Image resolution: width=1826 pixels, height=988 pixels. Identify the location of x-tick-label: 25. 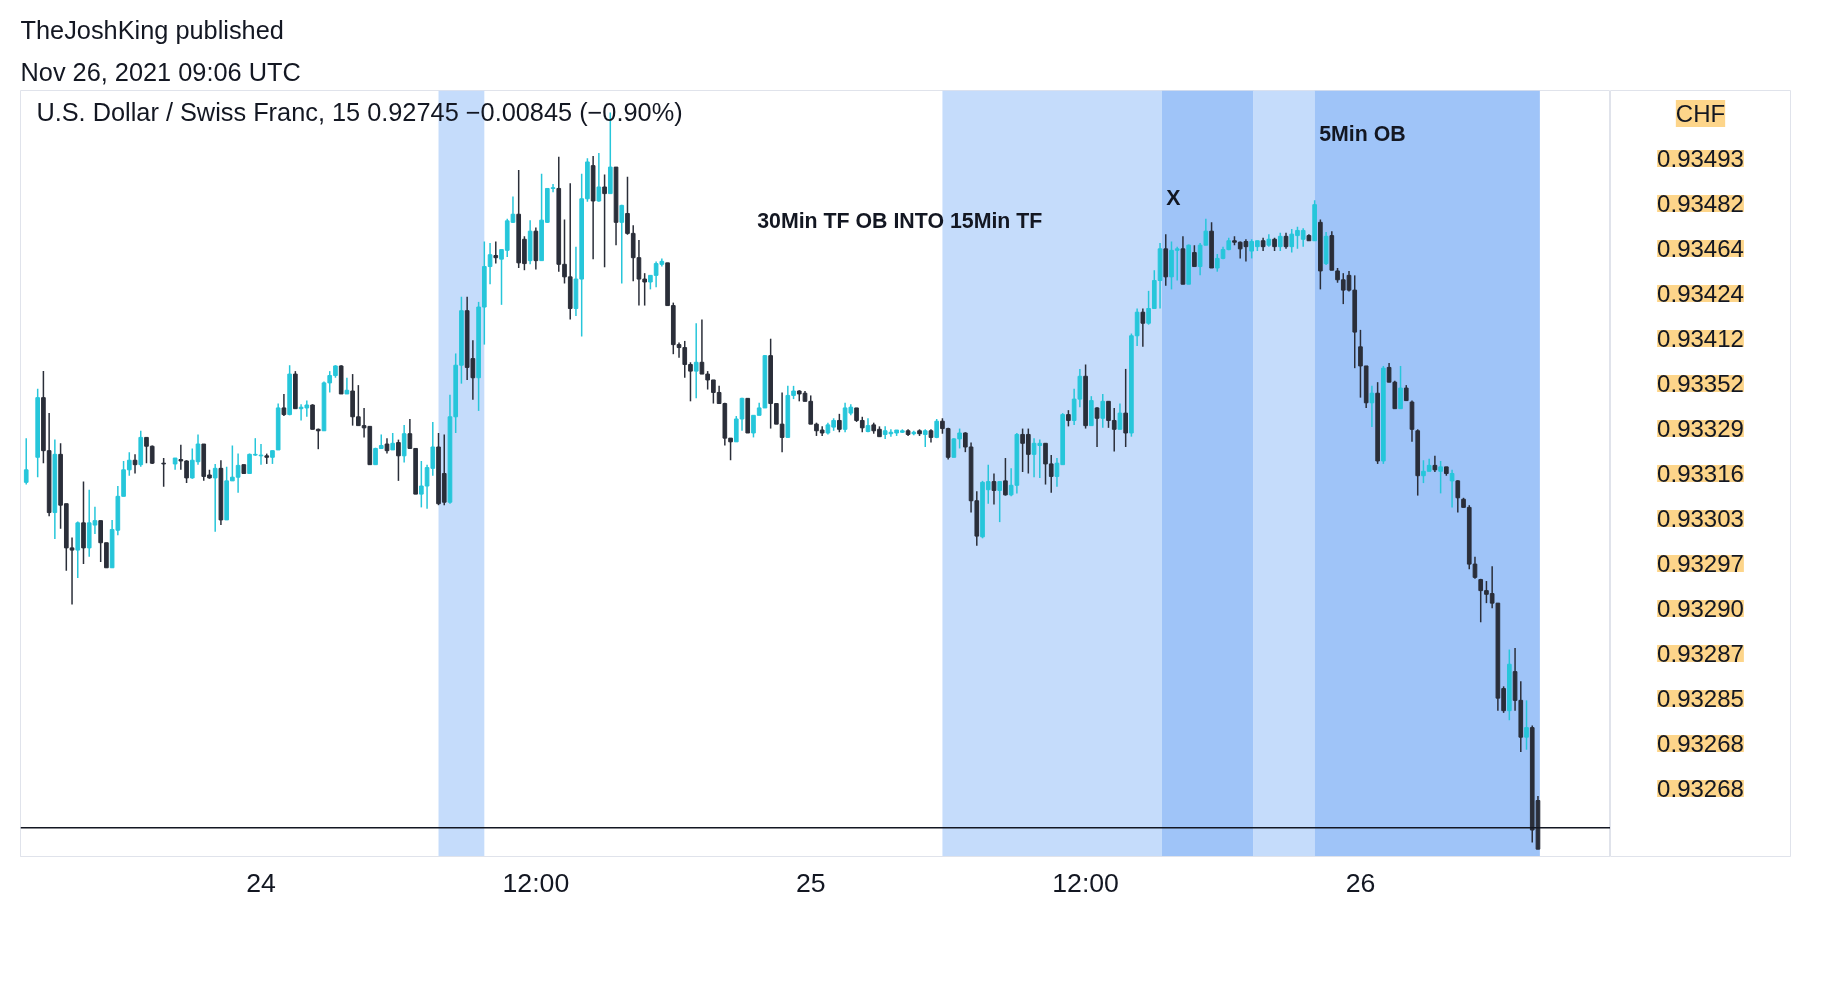
(810, 882).